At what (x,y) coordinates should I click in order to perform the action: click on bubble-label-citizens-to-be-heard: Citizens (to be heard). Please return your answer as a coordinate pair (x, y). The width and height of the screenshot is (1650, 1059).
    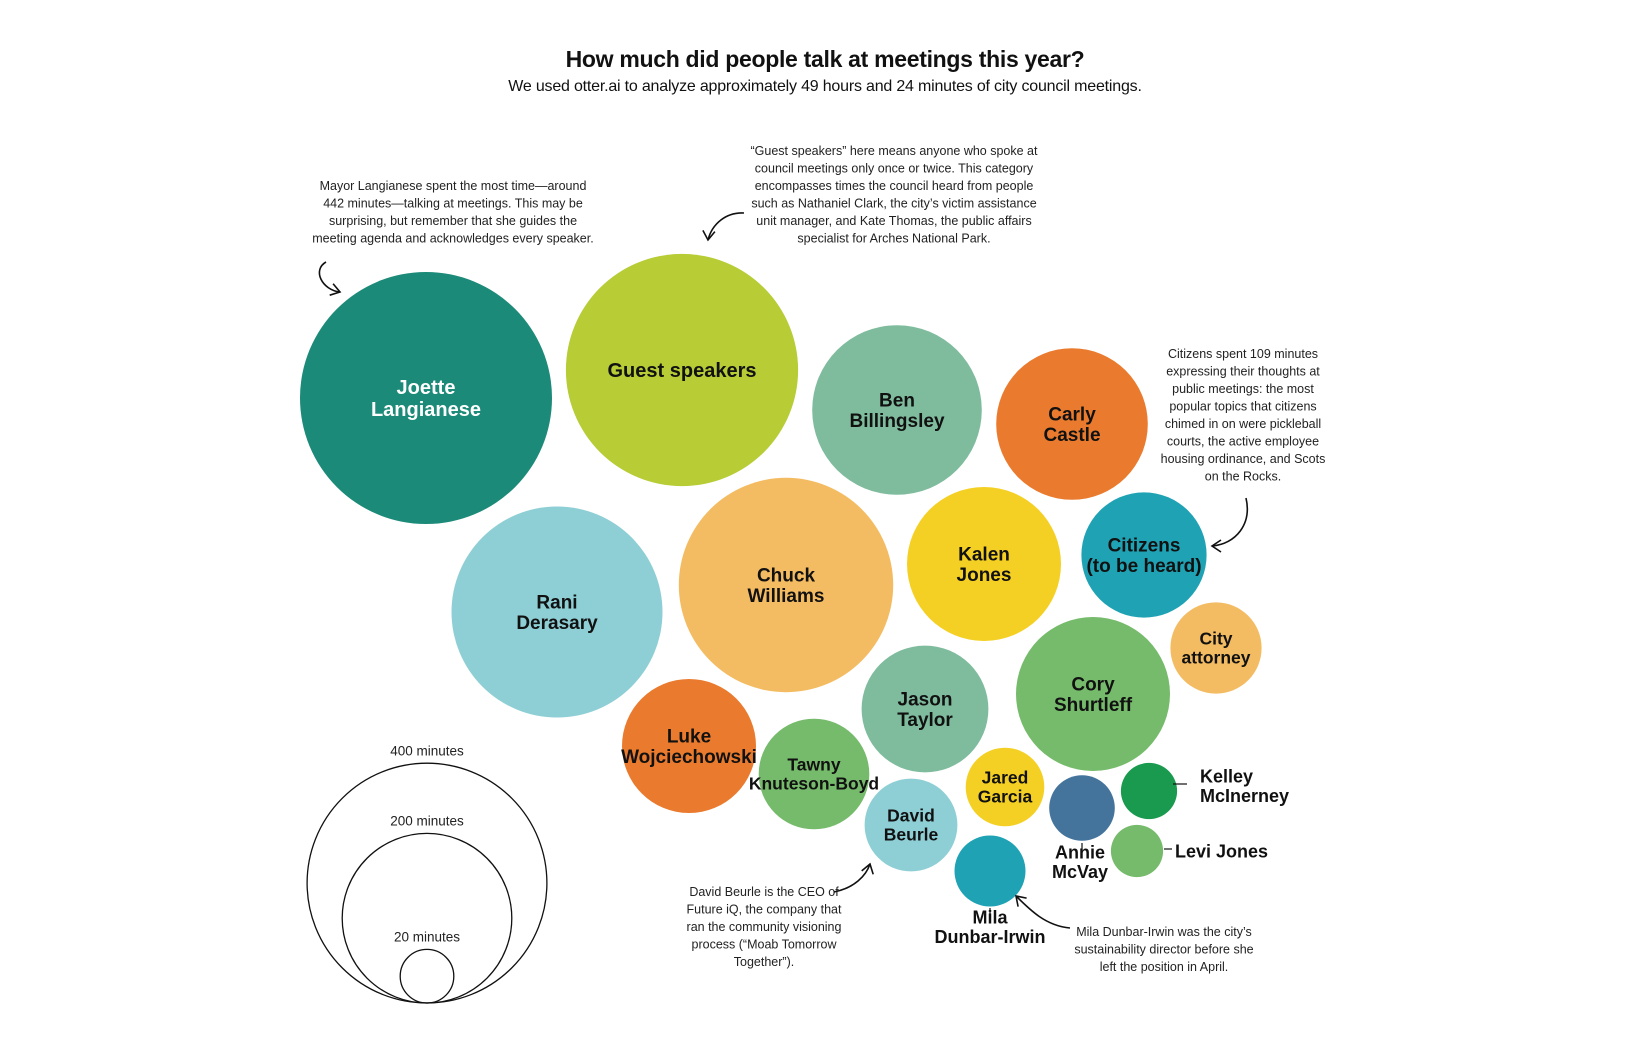
    Looking at the image, I should click on (1143, 556).